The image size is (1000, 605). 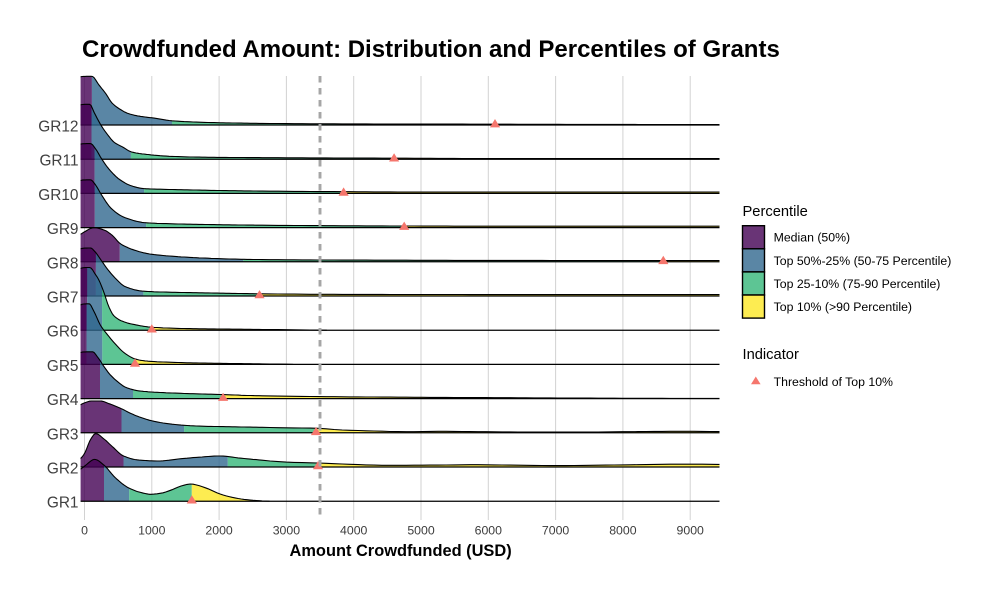 I want to click on svg-text: GR1, so click(x=63, y=503).